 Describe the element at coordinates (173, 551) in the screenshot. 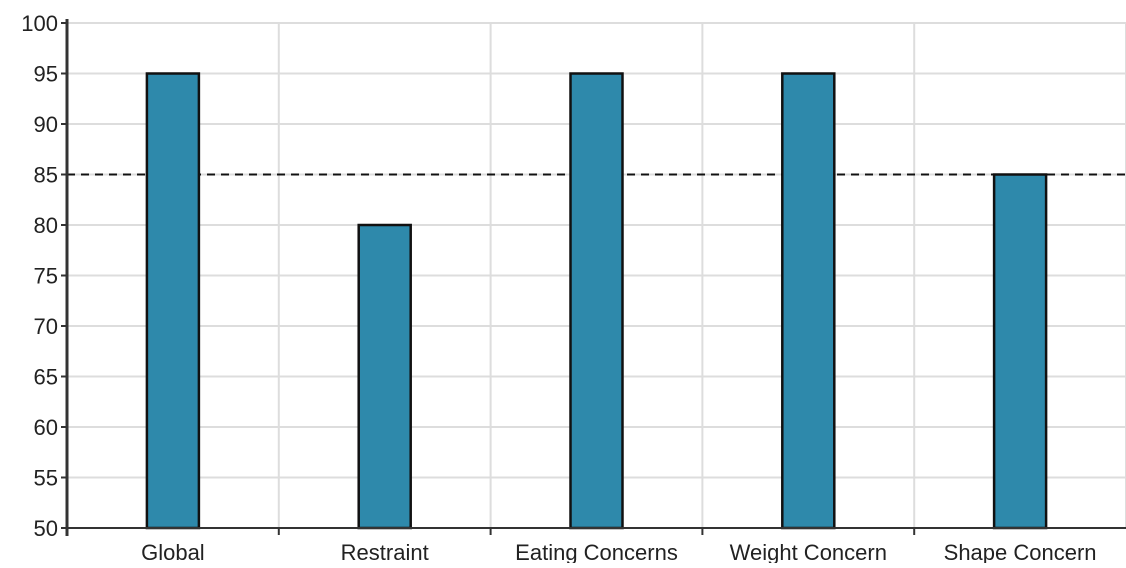

I see `x-tick-label: Global` at that location.